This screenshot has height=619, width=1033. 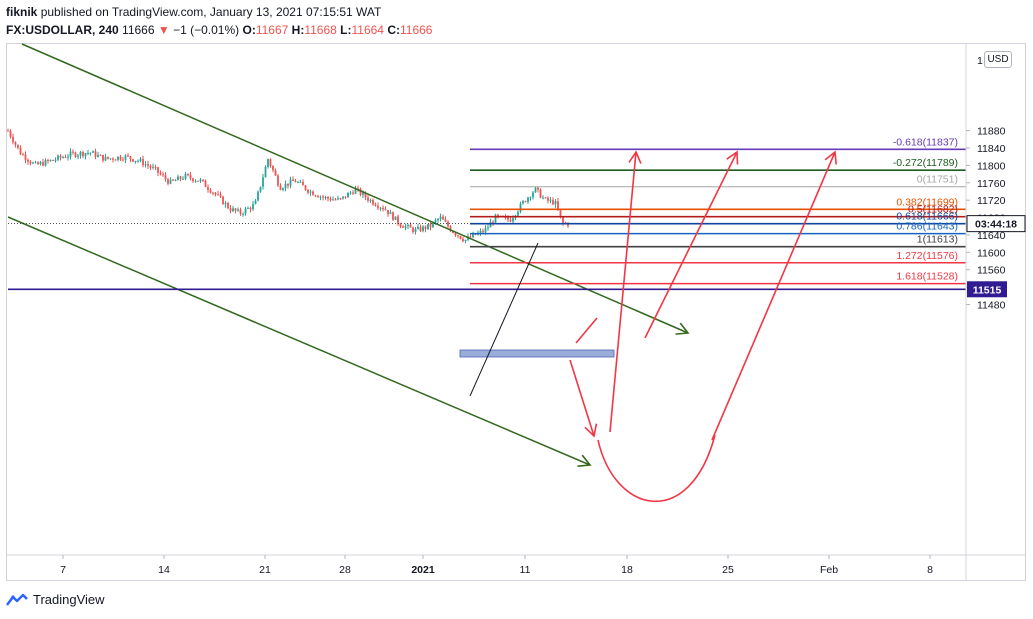 I want to click on open-label: O:, so click(x=249, y=30).